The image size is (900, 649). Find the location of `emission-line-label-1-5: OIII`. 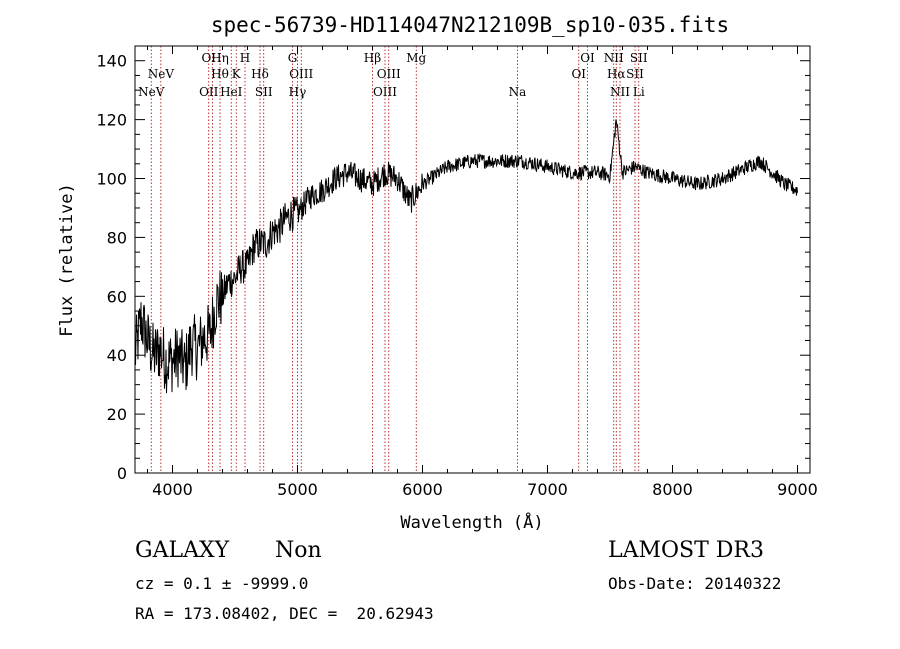

emission-line-label-1-5: OIII is located at coordinates (389, 74).